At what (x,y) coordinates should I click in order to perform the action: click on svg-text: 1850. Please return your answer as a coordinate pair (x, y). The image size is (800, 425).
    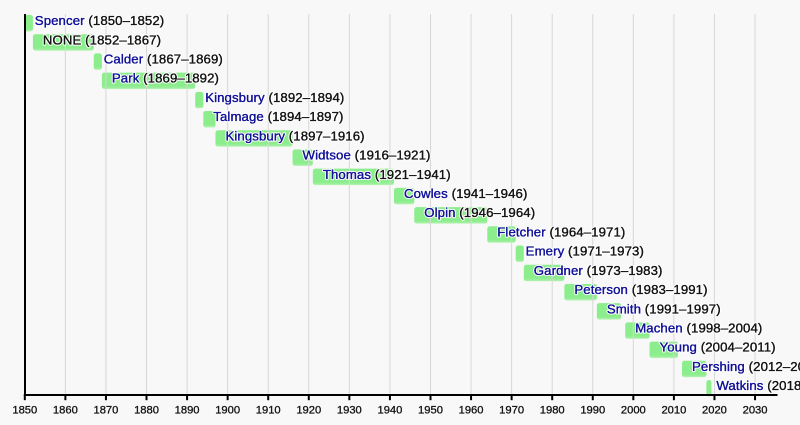
    Looking at the image, I should click on (24, 411).